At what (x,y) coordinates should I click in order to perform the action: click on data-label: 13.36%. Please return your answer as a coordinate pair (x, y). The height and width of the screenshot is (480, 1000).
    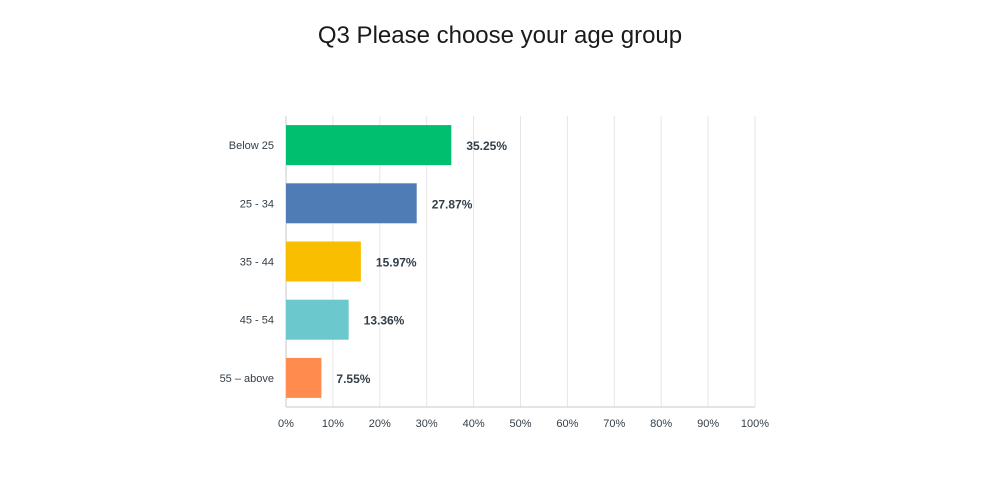
    Looking at the image, I should click on (384, 321).